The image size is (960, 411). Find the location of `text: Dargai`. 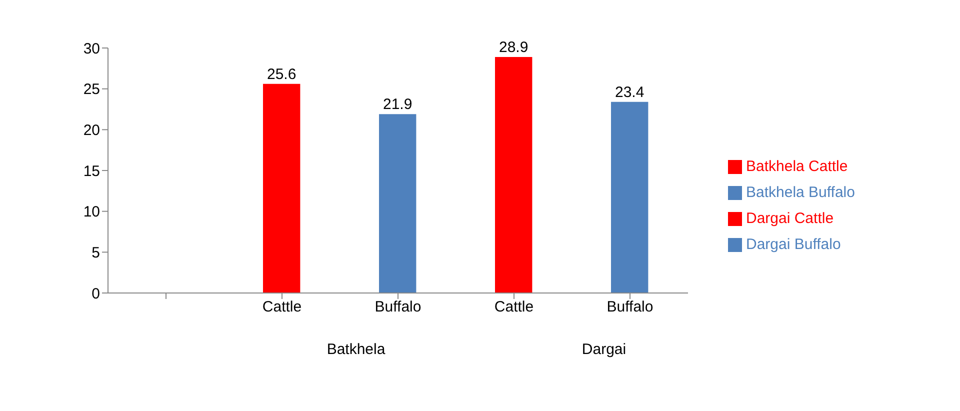

text: Dargai is located at coordinates (604, 349).